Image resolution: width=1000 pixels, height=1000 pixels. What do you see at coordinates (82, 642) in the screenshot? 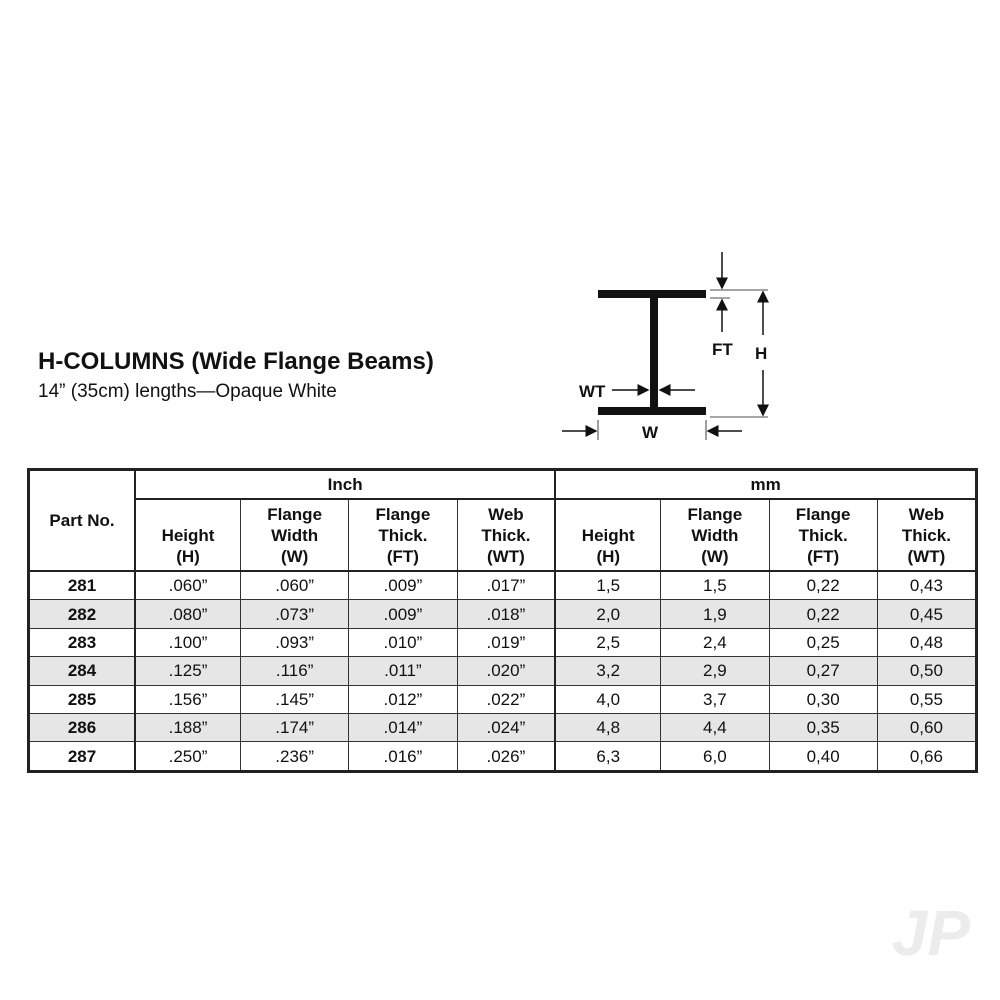
I see `part-number-cell: 283` at bounding box center [82, 642].